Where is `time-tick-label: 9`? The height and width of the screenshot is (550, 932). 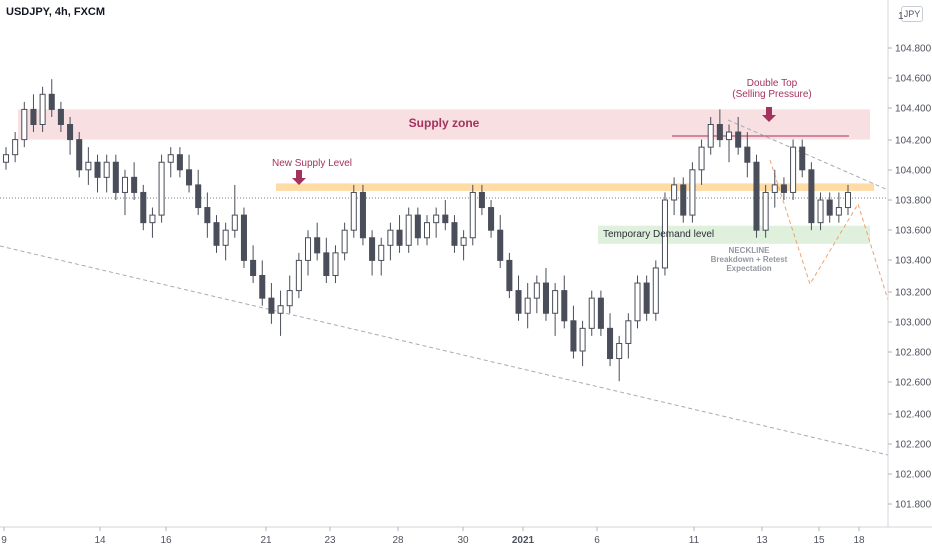 time-tick-label: 9 is located at coordinates (4, 540).